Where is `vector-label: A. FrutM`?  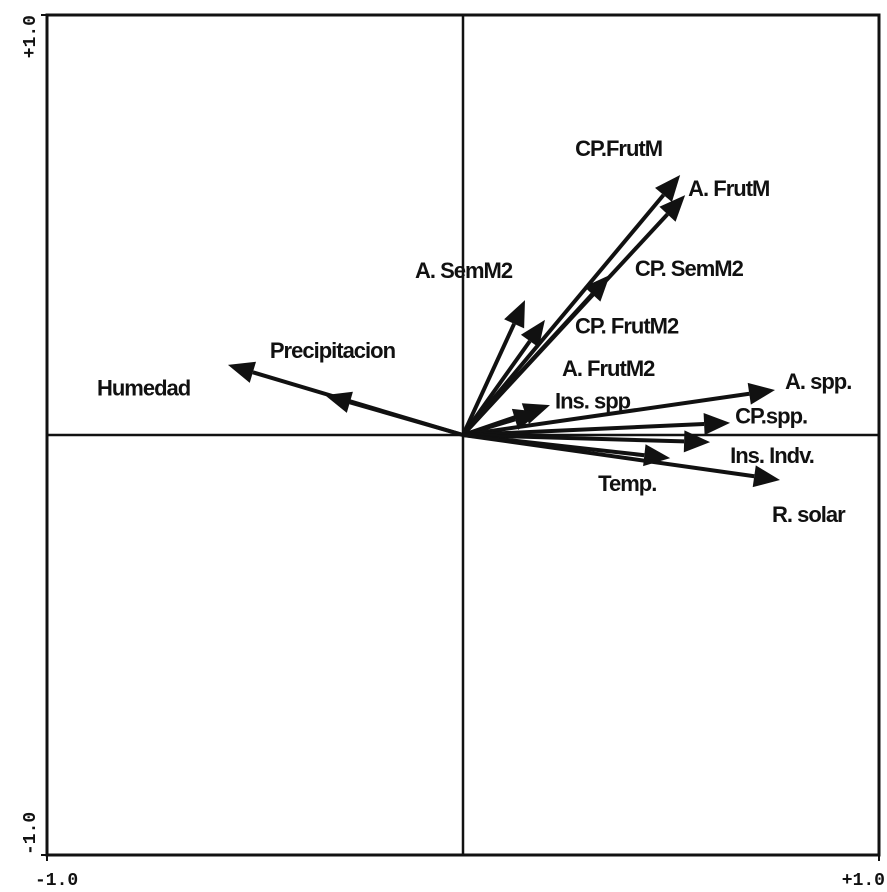 vector-label: A. FrutM is located at coordinates (728, 188).